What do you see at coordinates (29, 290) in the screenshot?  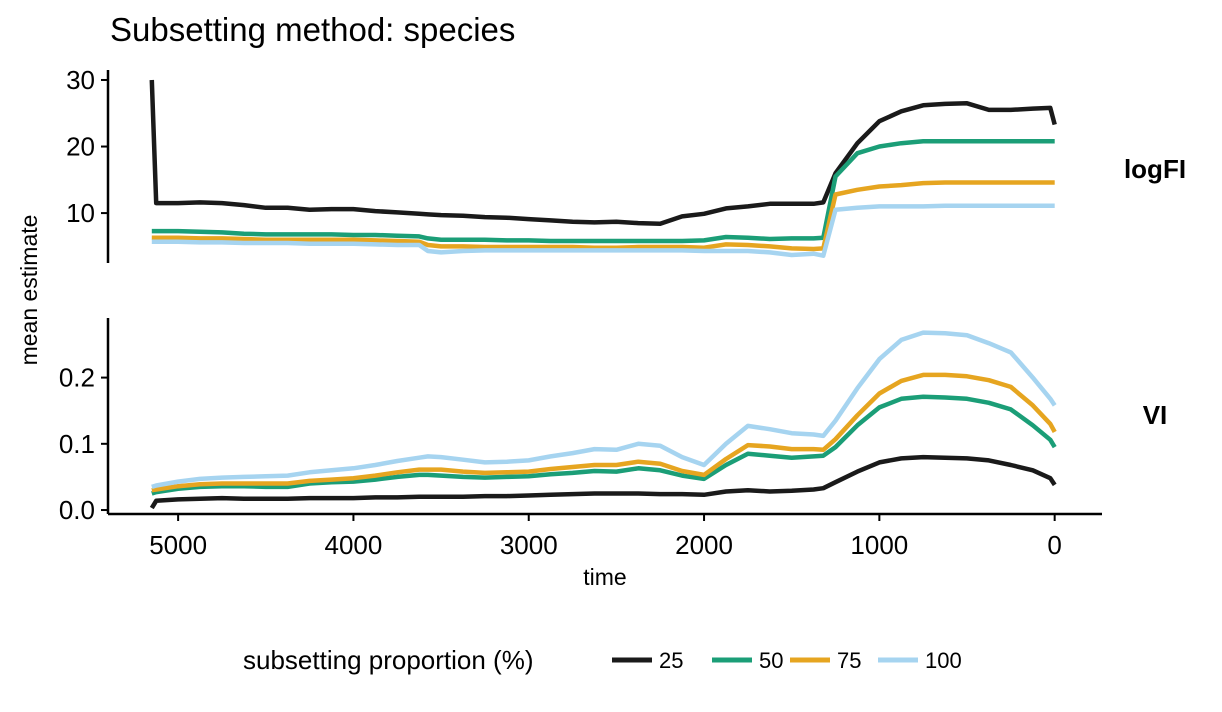 I see `y-axis-title: mean estimate` at bounding box center [29, 290].